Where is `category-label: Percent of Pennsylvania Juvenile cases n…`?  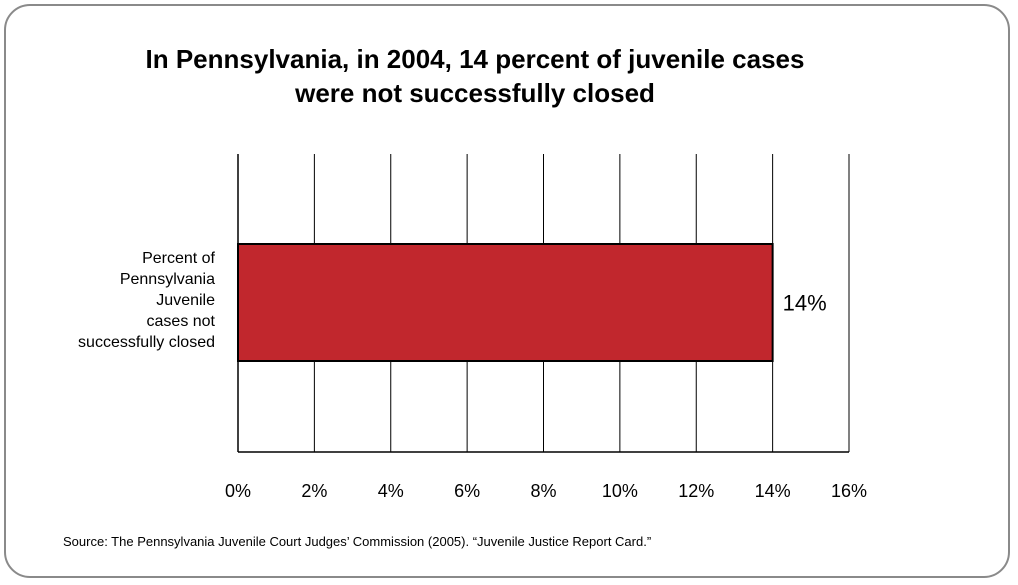
category-label: Percent of Pennsylvania Juvenile cases n… is located at coordinates (115, 300).